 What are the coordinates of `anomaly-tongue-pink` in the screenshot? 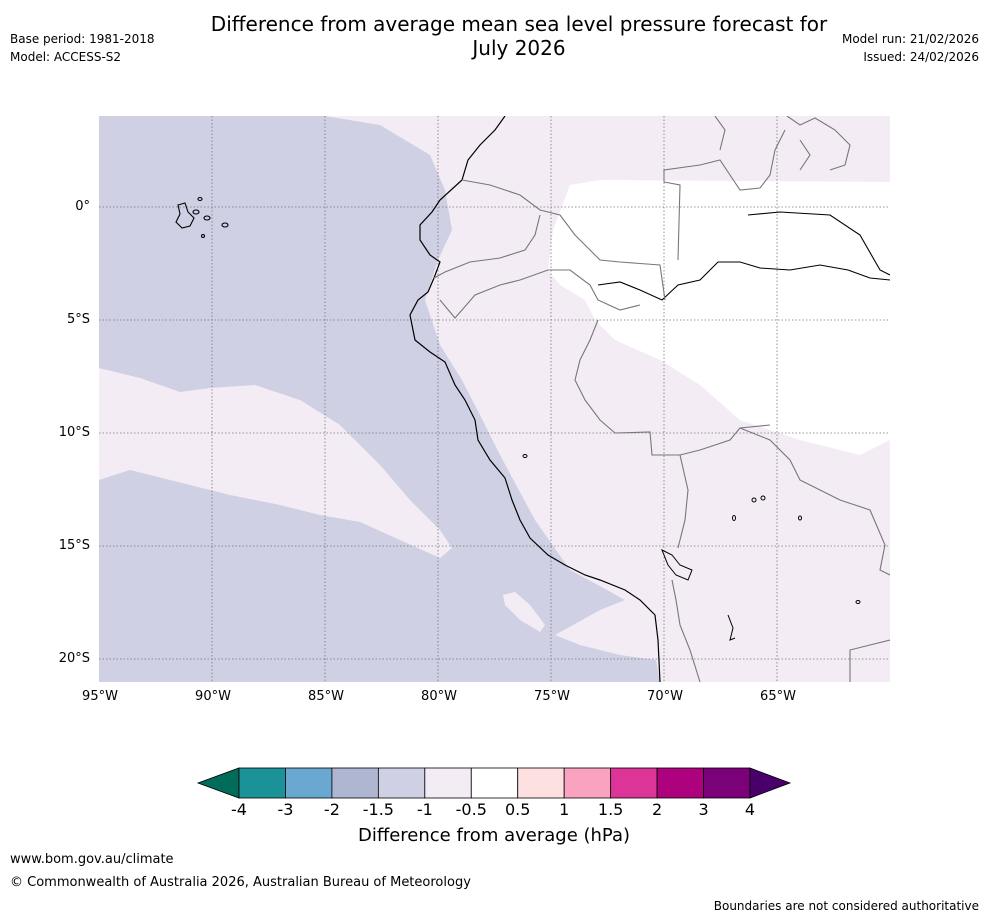 It's located at (275, 463).